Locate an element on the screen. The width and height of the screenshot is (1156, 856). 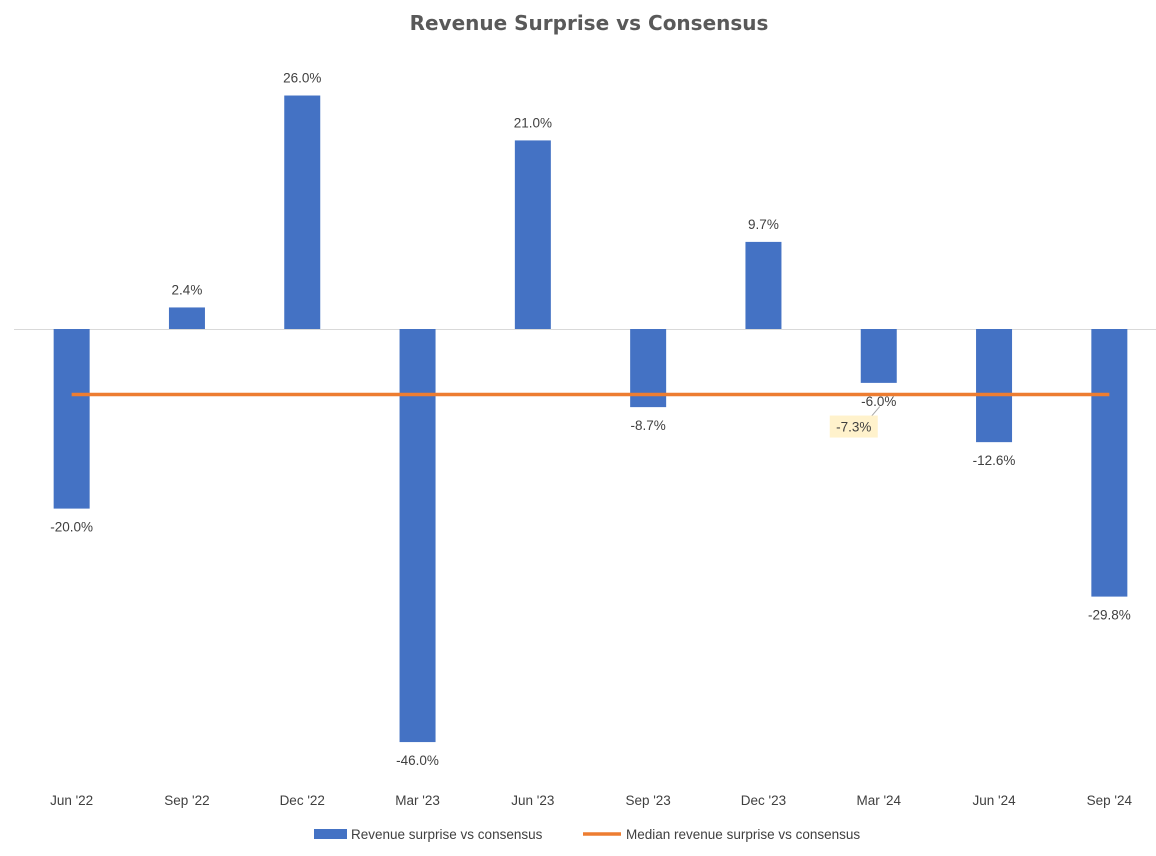
bar-label-4: 21.0% is located at coordinates (533, 122).